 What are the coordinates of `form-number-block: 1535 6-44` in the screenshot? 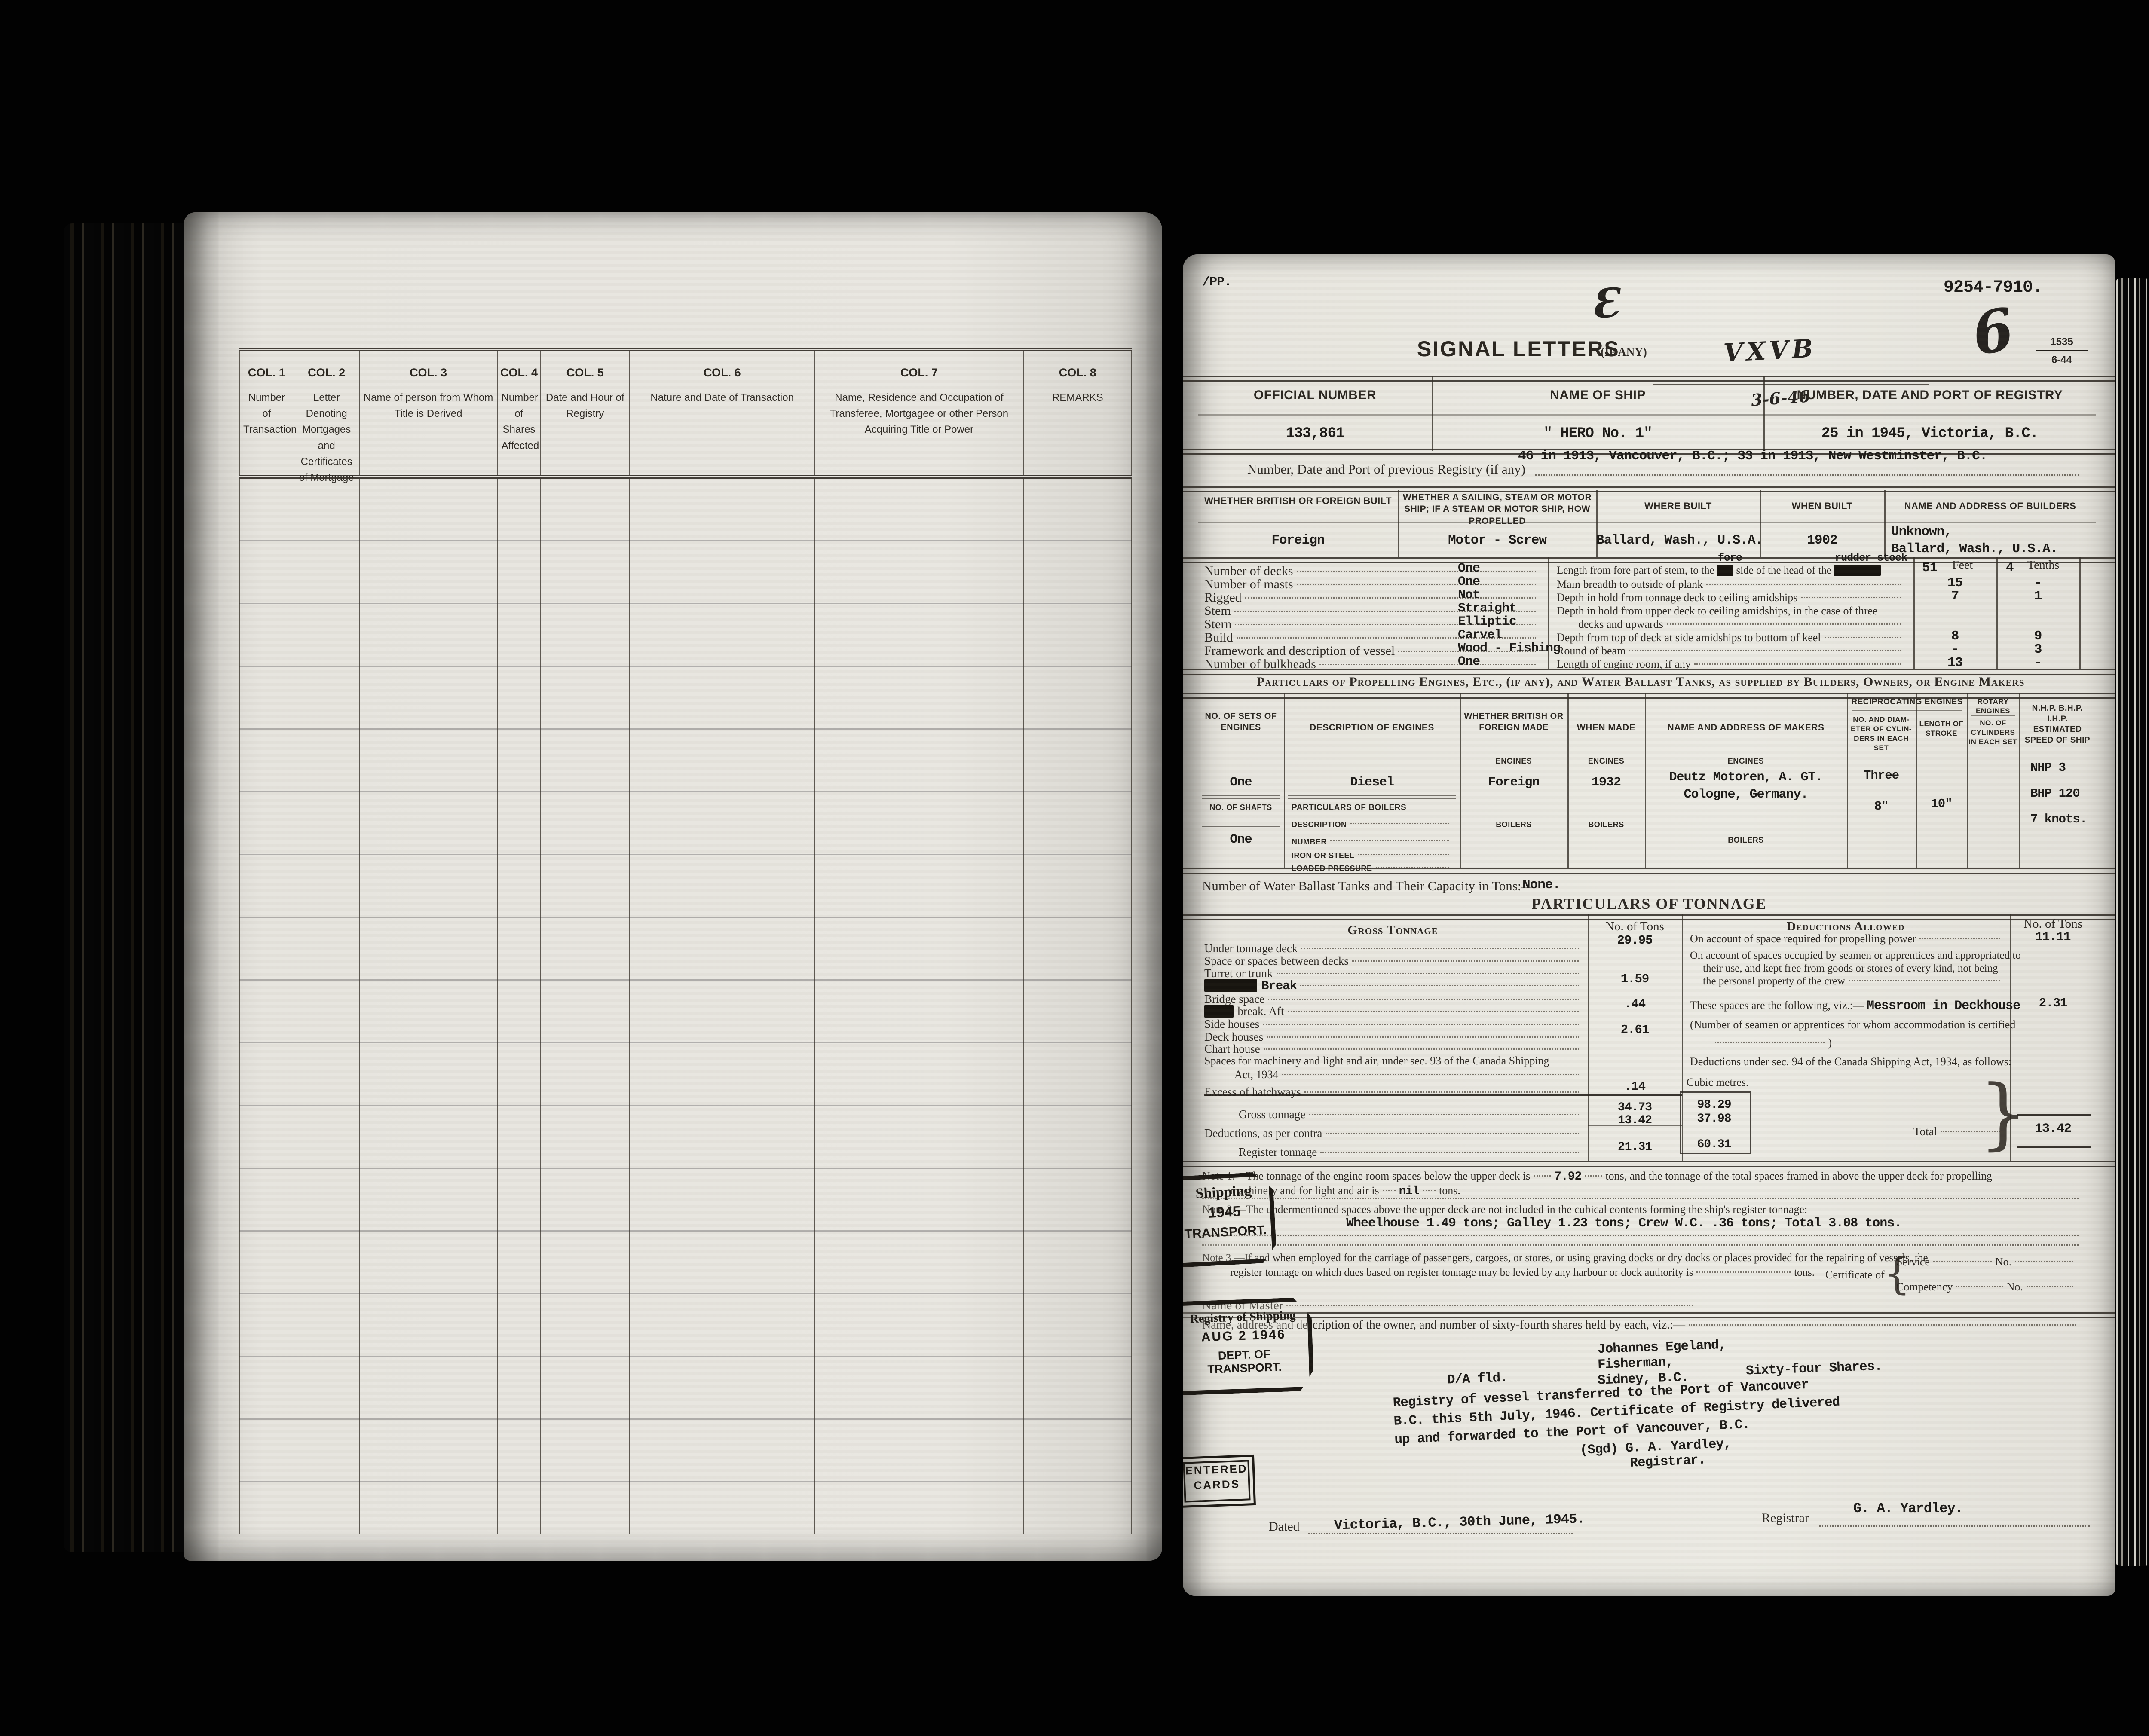 It's located at (2062, 351).